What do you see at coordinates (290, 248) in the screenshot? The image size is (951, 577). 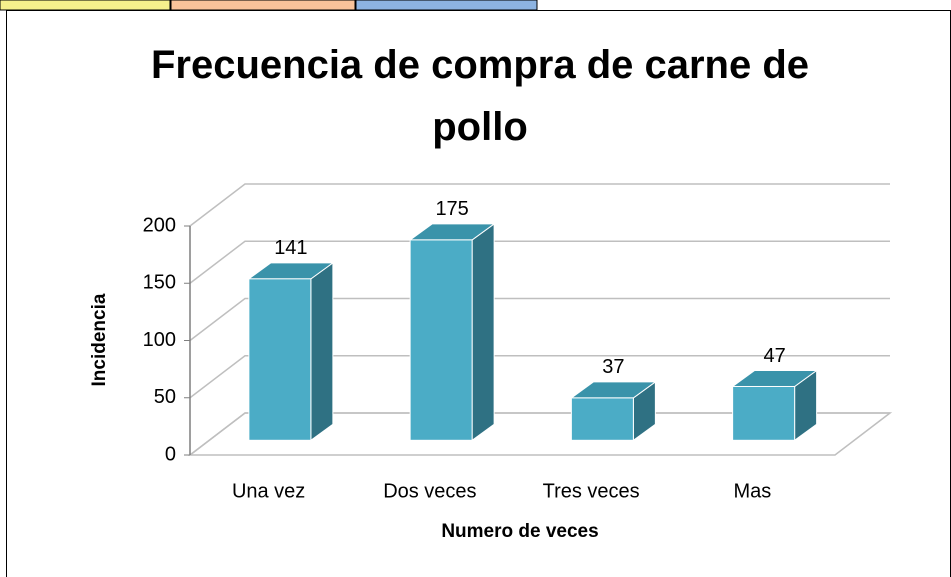 I see `data-label: 141` at bounding box center [290, 248].